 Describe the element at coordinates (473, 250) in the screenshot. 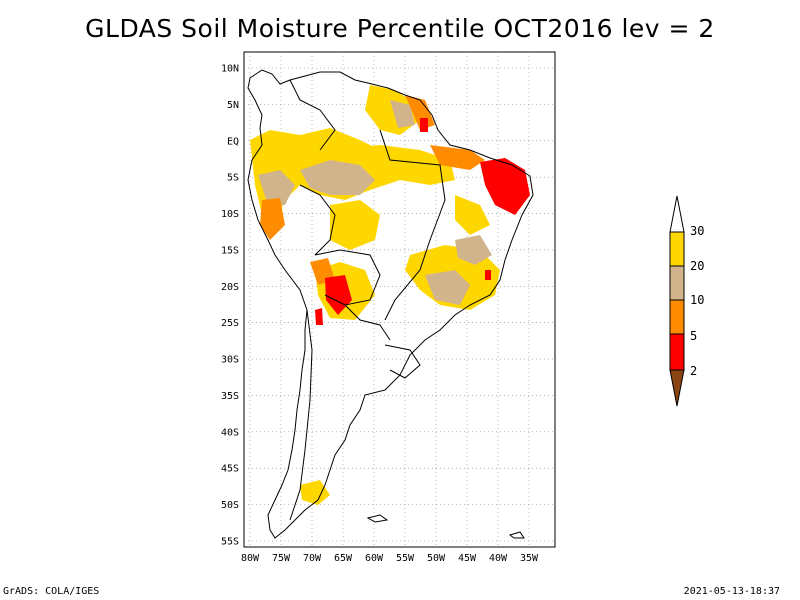

I see `shade-tan-east` at that location.